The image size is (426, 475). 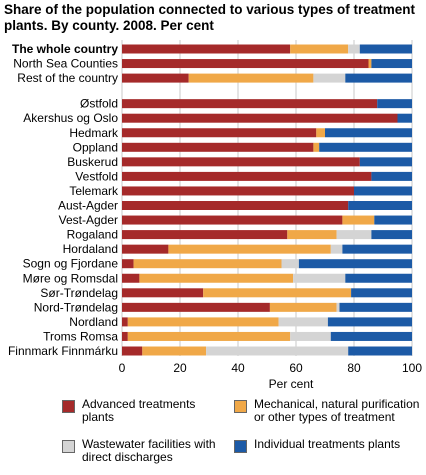 I want to click on legend-item-advanced: Advanced treatments plants, so click(x=137, y=411).